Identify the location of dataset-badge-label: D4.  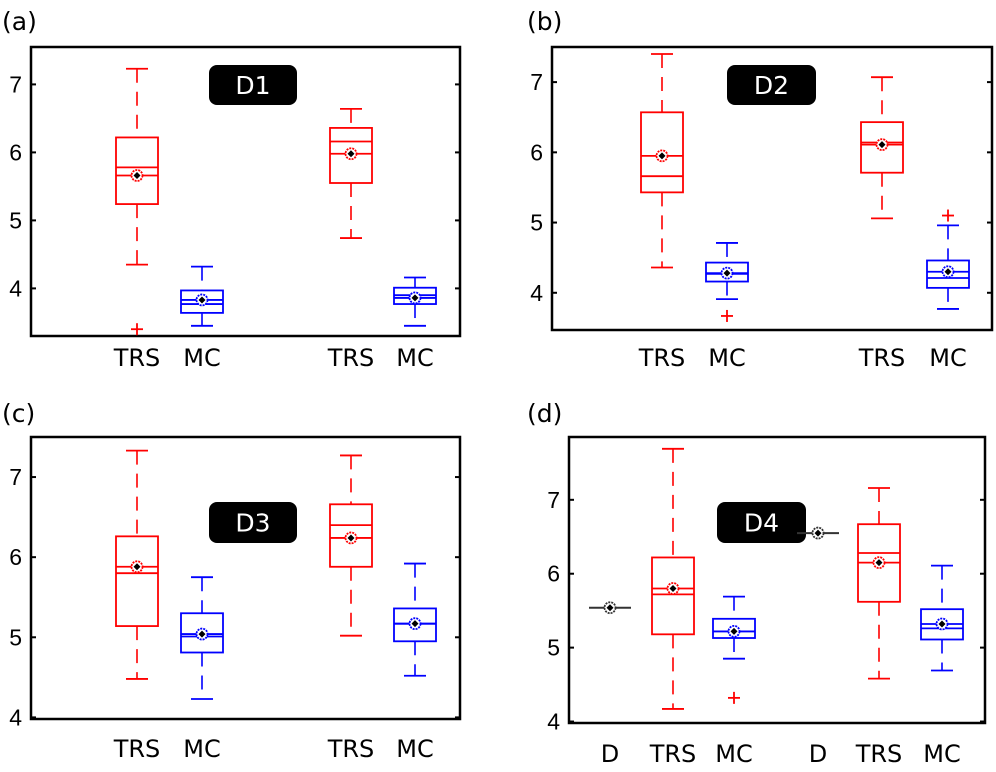
(761, 523).